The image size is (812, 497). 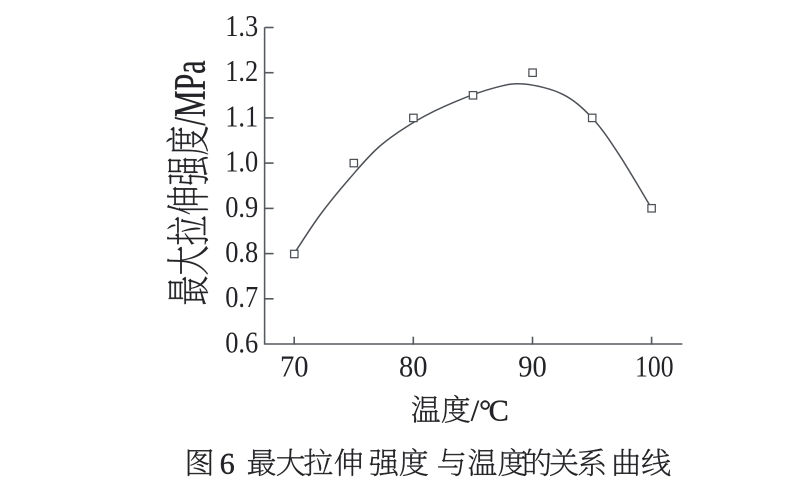 What do you see at coordinates (532, 366) in the screenshot?
I see `svg-text: 90` at bounding box center [532, 366].